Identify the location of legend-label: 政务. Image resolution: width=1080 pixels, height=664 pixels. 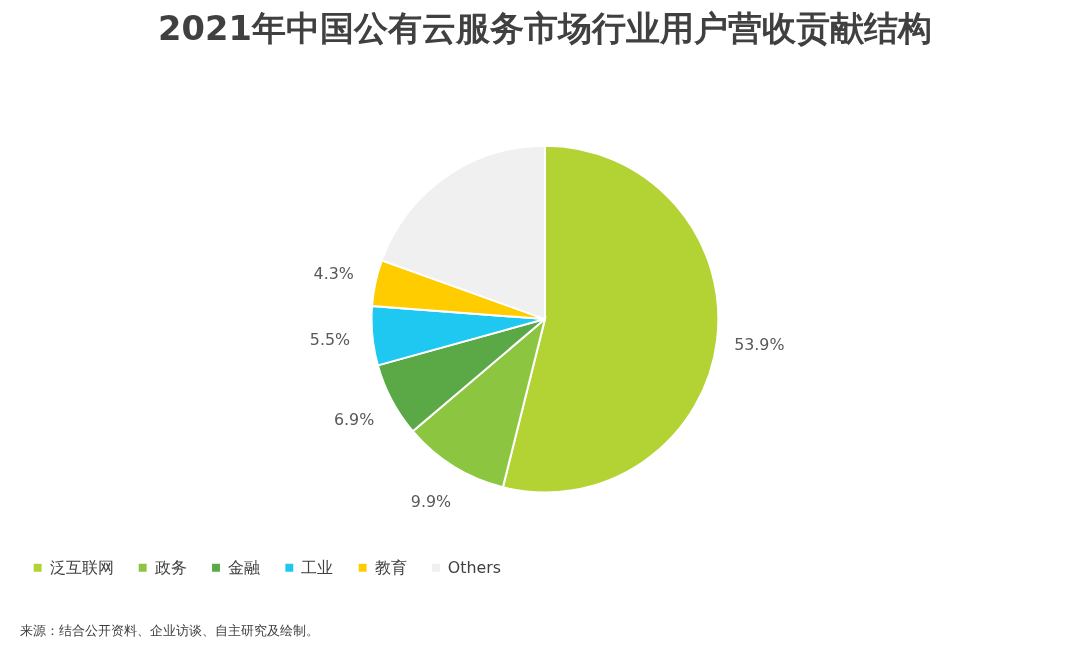
(170, 567).